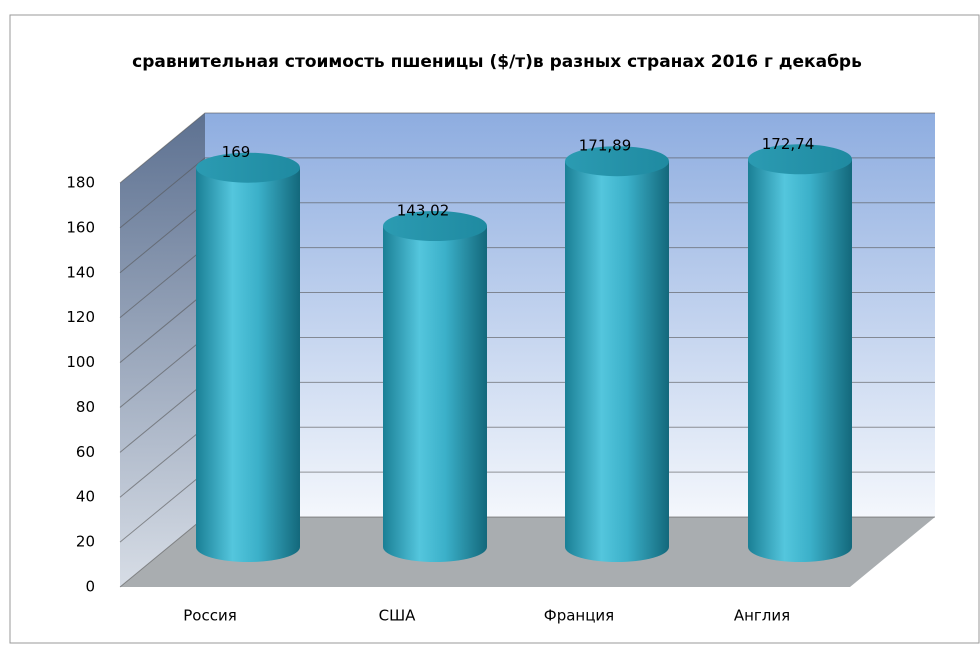  Describe the element at coordinates (80, 272) in the screenshot. I see `y-tick-label: 140` at that location.